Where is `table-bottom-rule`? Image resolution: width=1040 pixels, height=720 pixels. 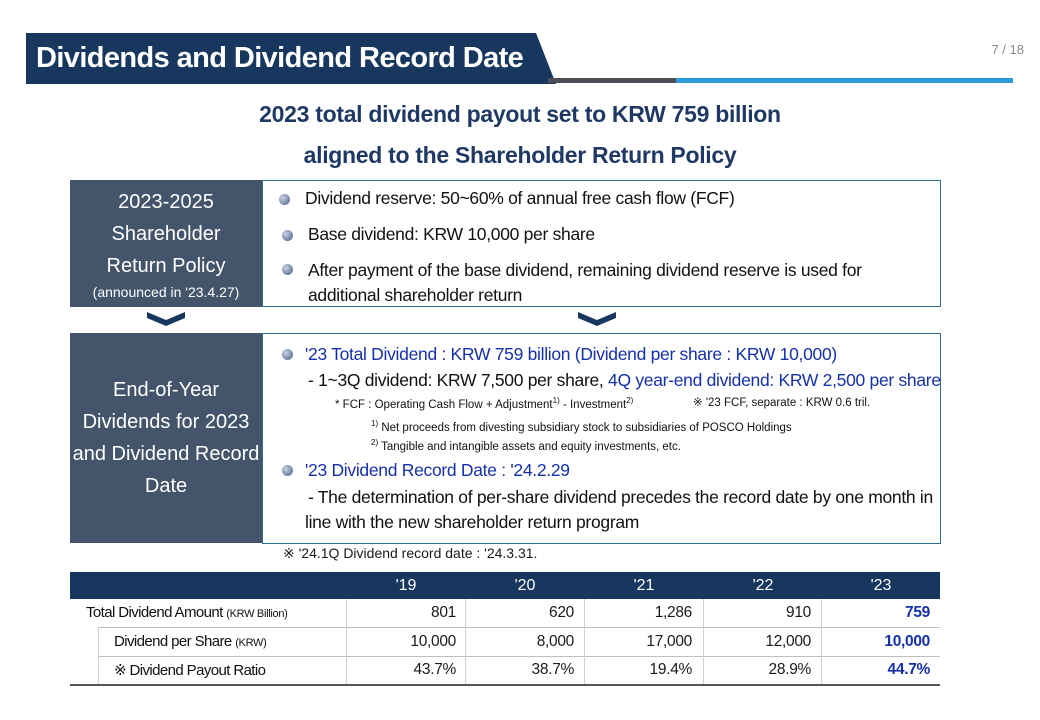
table-bottom-rule is located at coordinates (505, 685).